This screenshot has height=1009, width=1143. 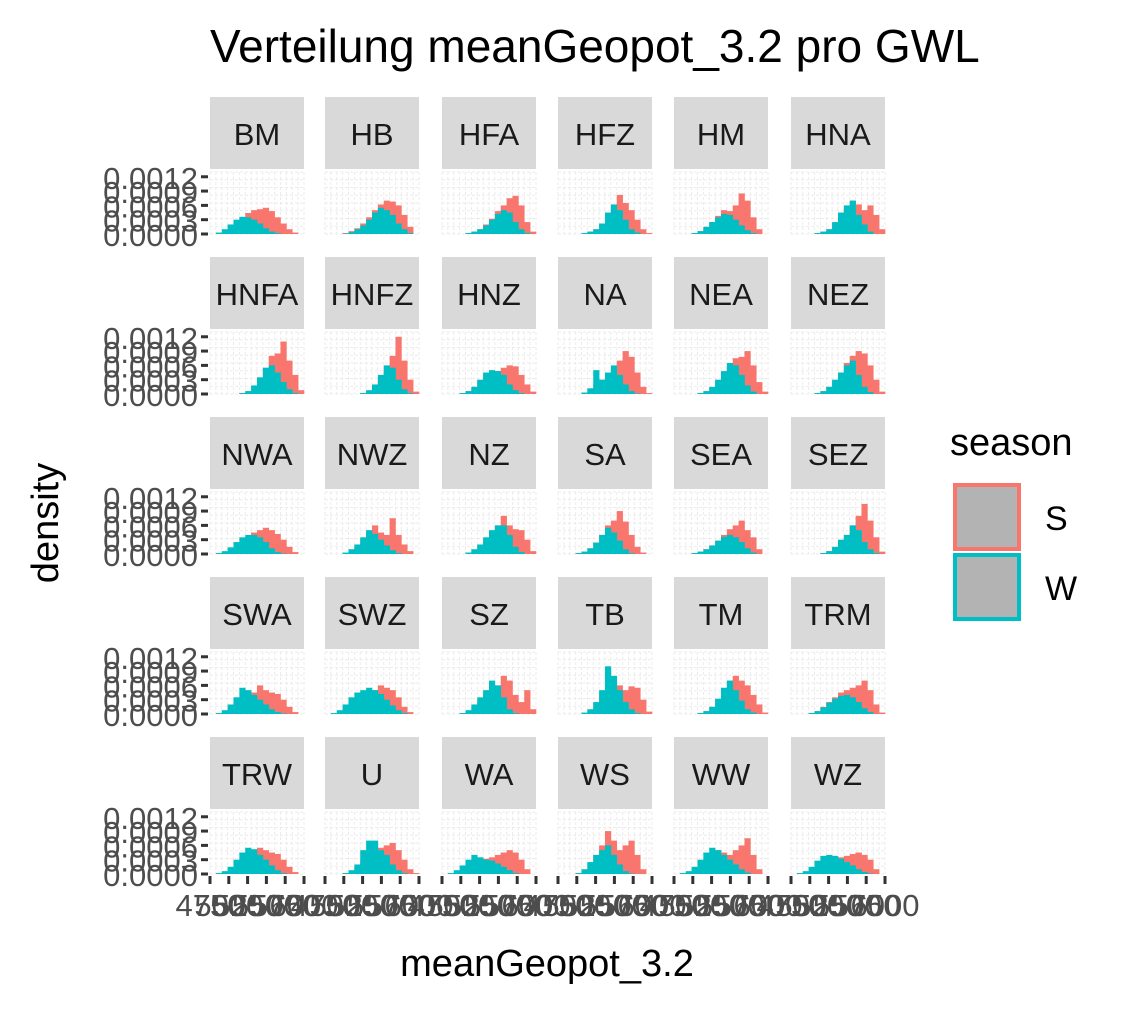 What do you see at coordinates (304, 905) in the screenshot?
I see `x-tick-label: 6000` at bounding box center [304, 905].